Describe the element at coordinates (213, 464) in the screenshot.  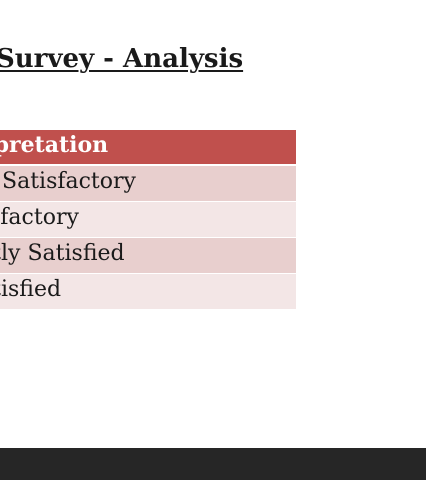
I see `footer-bar` at that location.